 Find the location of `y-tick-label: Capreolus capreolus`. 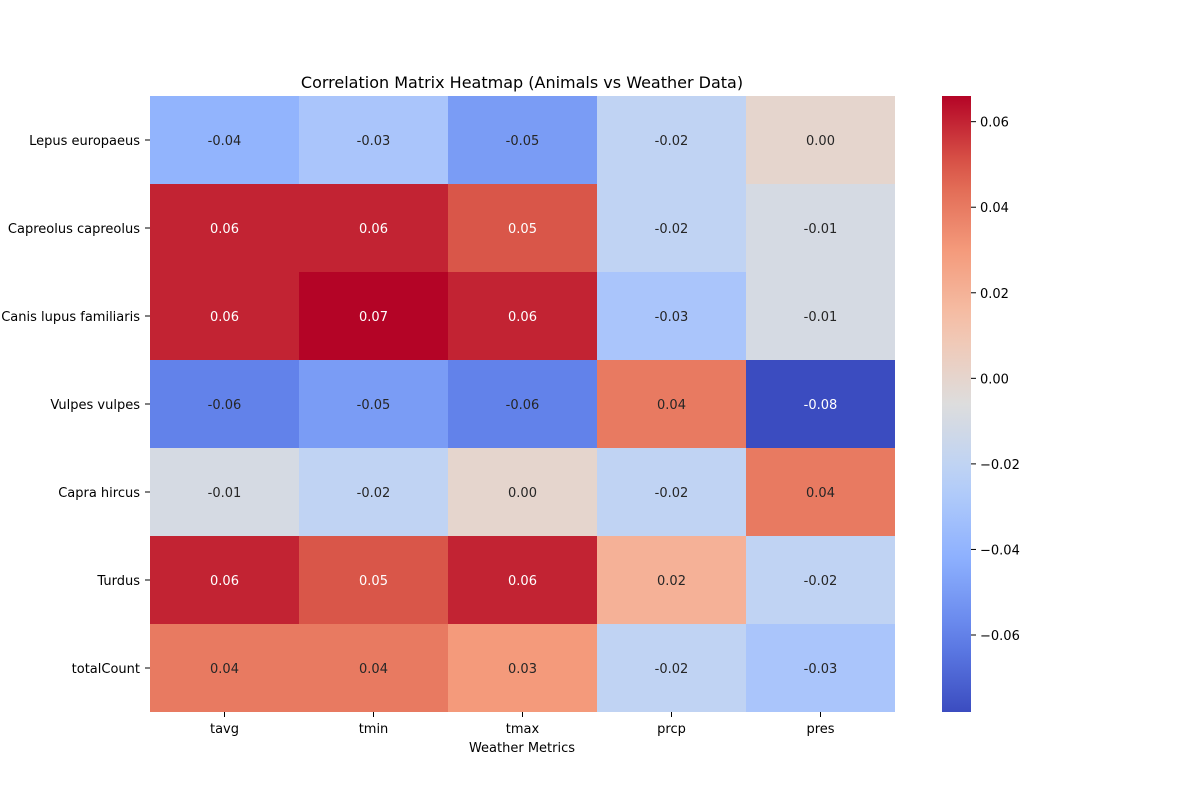

y-tick-label: Capreolus capreolus is located at coordinates (74, 229).